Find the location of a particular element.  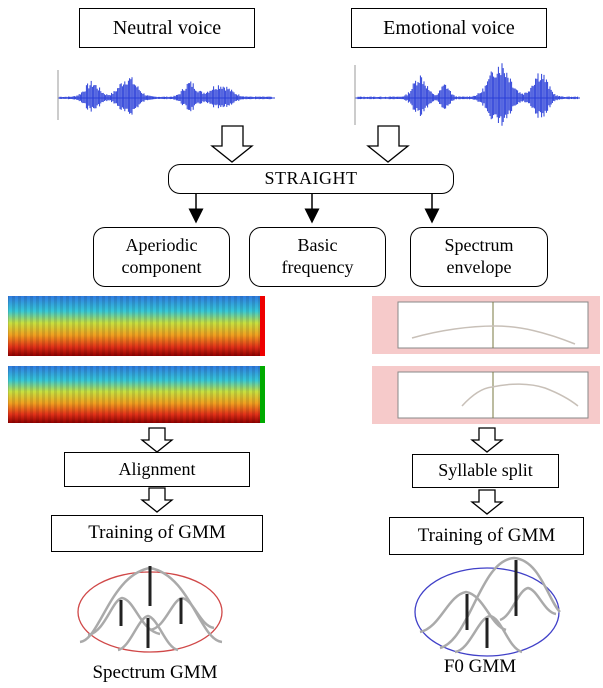

f0-gmm-illustration is located at coordinates (487, 606).